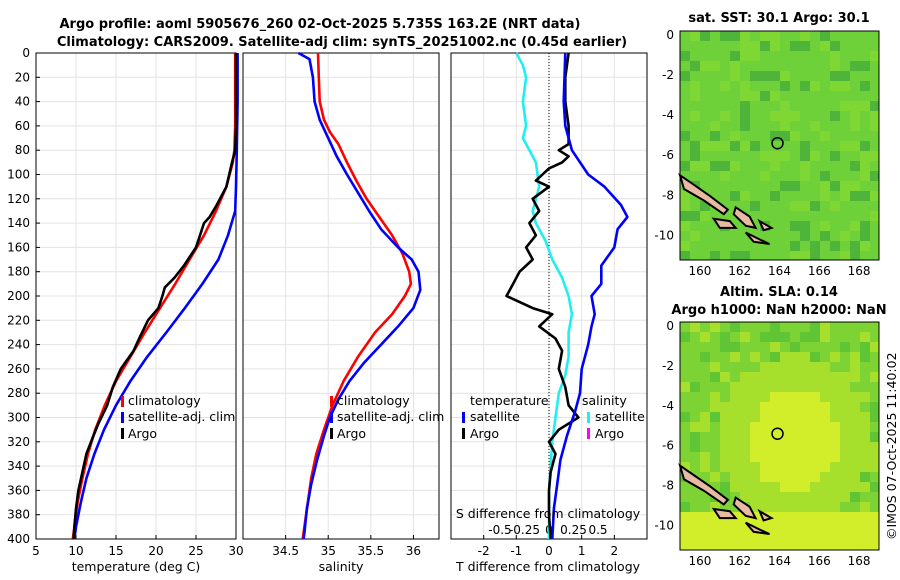 The width and height of the screenshot is (900, 580). I want to click on legend-swatch-t-satellite, so click(463, 417).